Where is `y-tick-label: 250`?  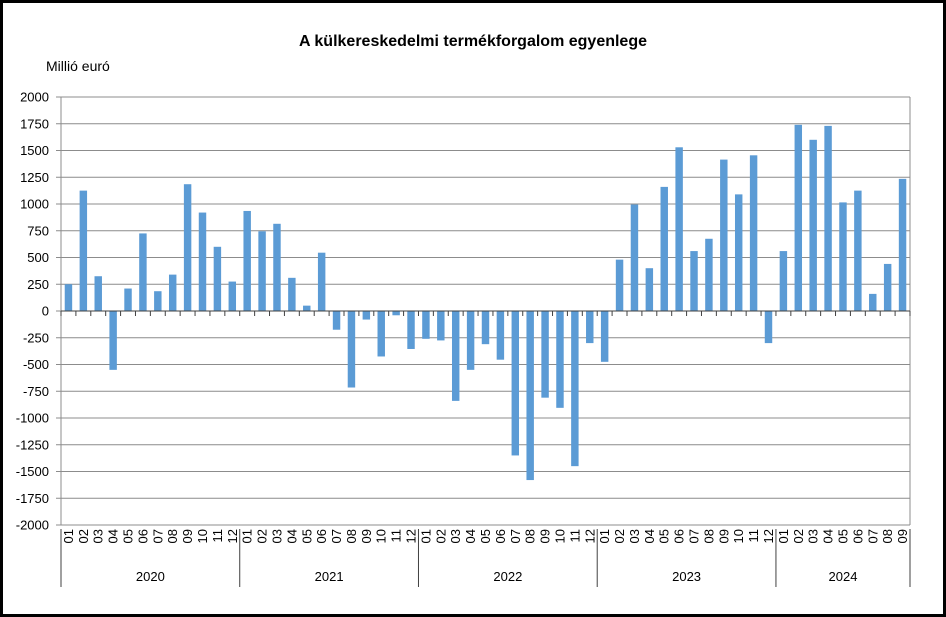 y-tick-label: 250 is located at coordinates (38, 284).